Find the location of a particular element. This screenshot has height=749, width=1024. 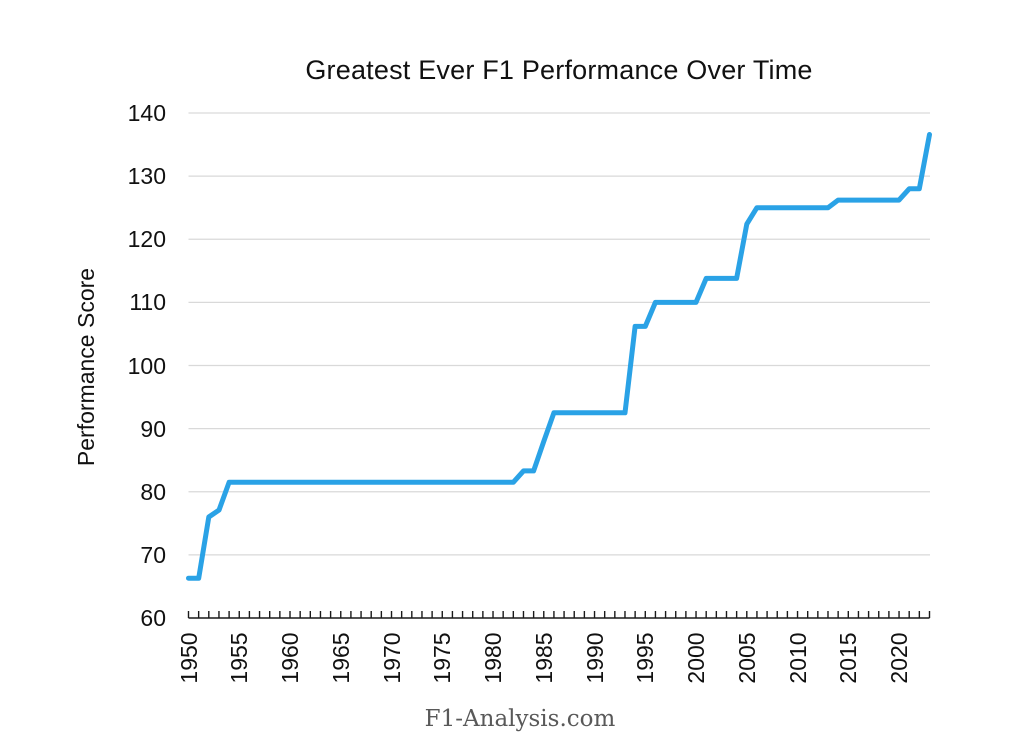

y-tick-label: 110 is located at coordinates (147, 302).